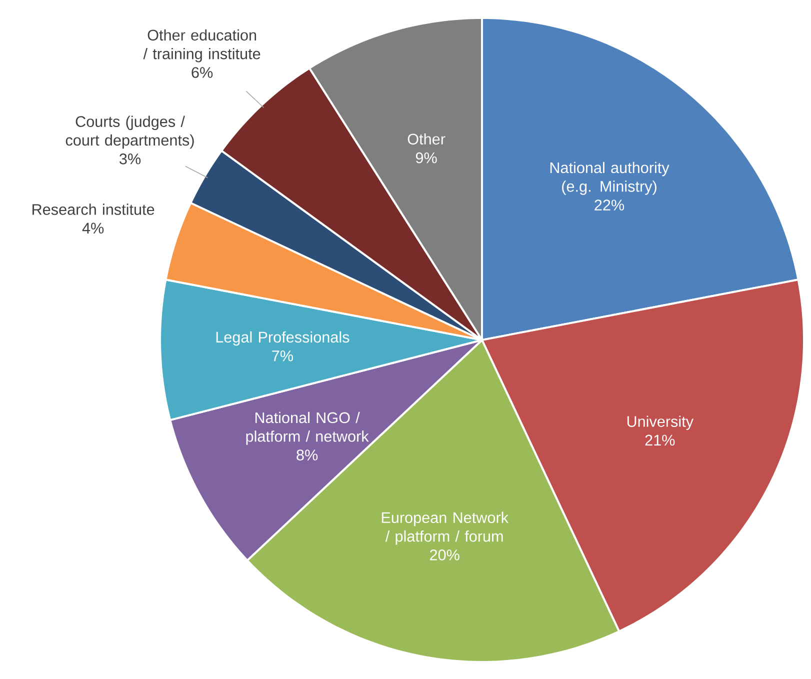 The height and width of the screenshot is (679, 811). Describe the element at coordinates (93, 209) in the screenshot. I see `slice-label: Research institute` at that location.